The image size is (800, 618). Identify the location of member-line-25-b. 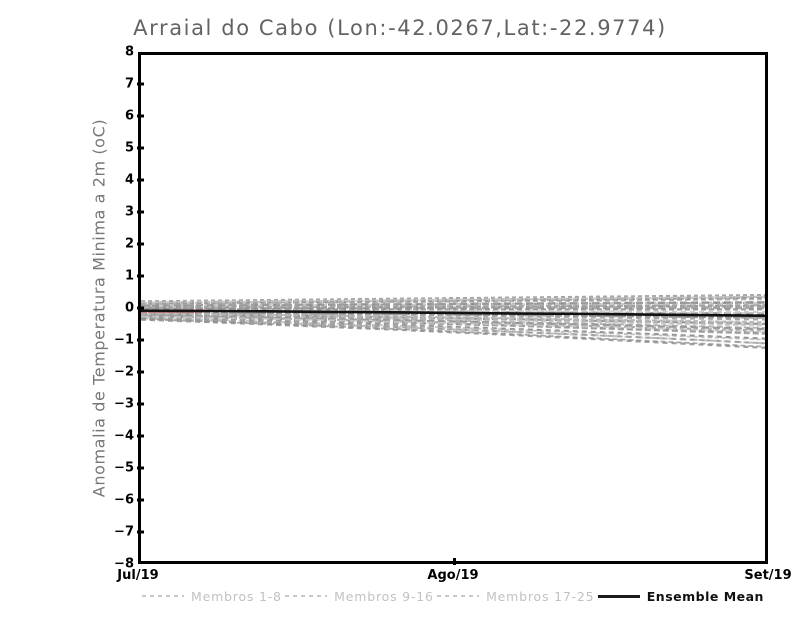
(453, 333).